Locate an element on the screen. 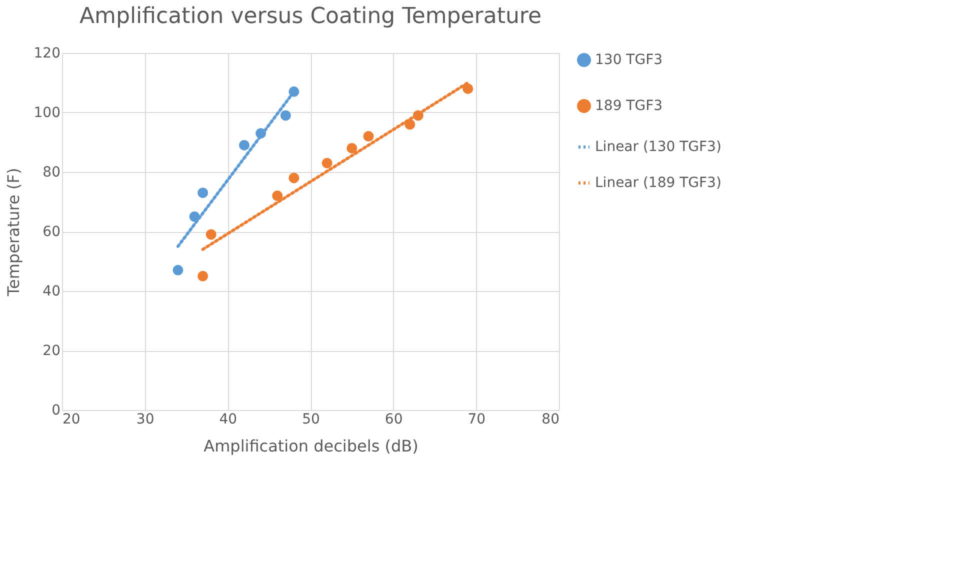 The image size is (958, 582). y-tick-label: 40 is located at coordinates (51, 292).